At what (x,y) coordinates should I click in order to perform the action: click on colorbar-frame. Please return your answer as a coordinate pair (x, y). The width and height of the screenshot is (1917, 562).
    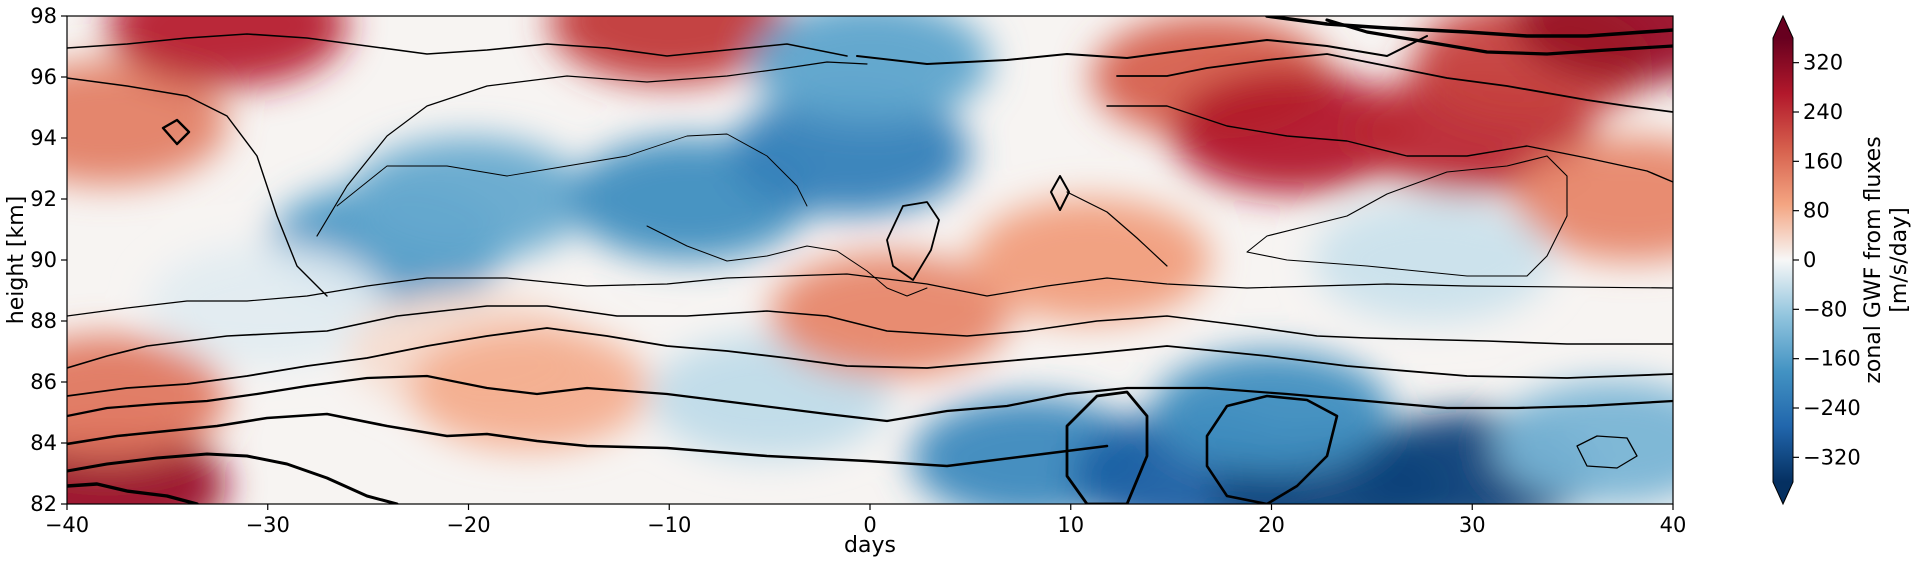
    Looking at the image, I should click on (1783, 260).